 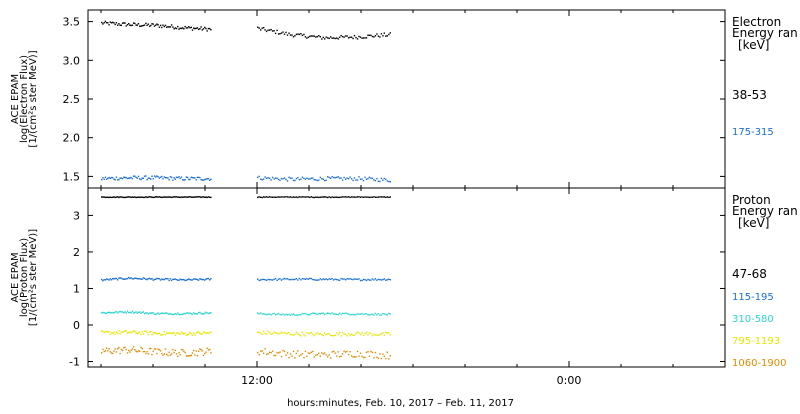 What do you see at coordinates (72, 99) in the screenshot?
I see `electron-ytick-label: 2.5` at bounding box center [72, 99].